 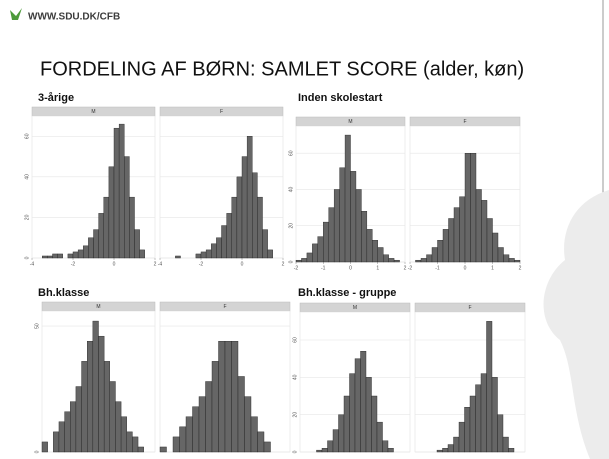 I want to click on x-tick-label: 2, so click(x=155, y=264).